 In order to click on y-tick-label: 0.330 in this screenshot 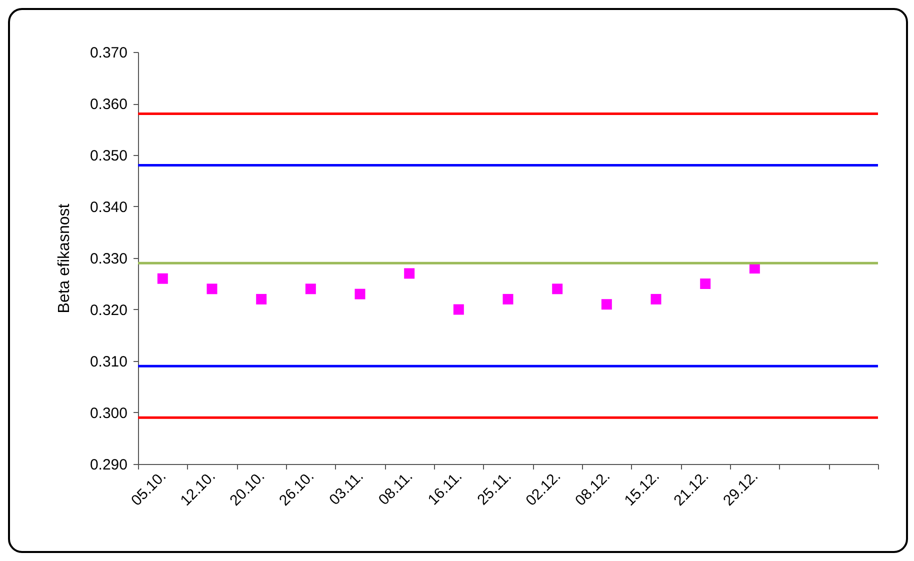, I will do `click(109, 259)`.